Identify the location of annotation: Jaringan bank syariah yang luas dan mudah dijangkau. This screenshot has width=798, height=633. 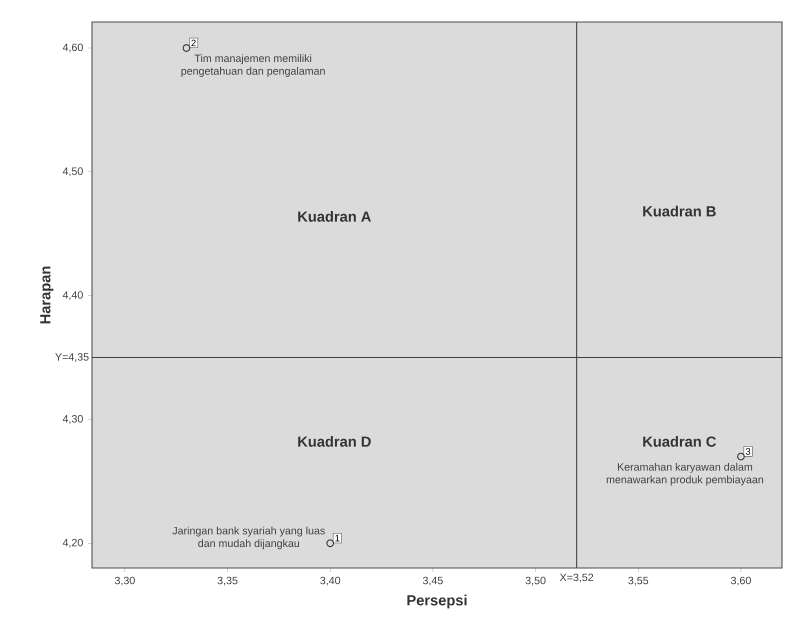
(248, 538).